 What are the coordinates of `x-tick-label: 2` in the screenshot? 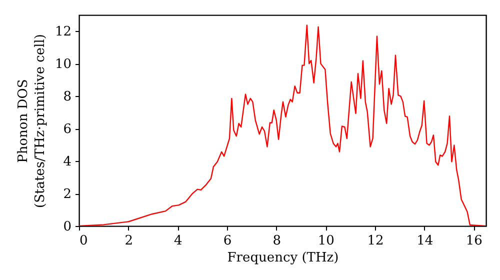 It's located at (128, 241).